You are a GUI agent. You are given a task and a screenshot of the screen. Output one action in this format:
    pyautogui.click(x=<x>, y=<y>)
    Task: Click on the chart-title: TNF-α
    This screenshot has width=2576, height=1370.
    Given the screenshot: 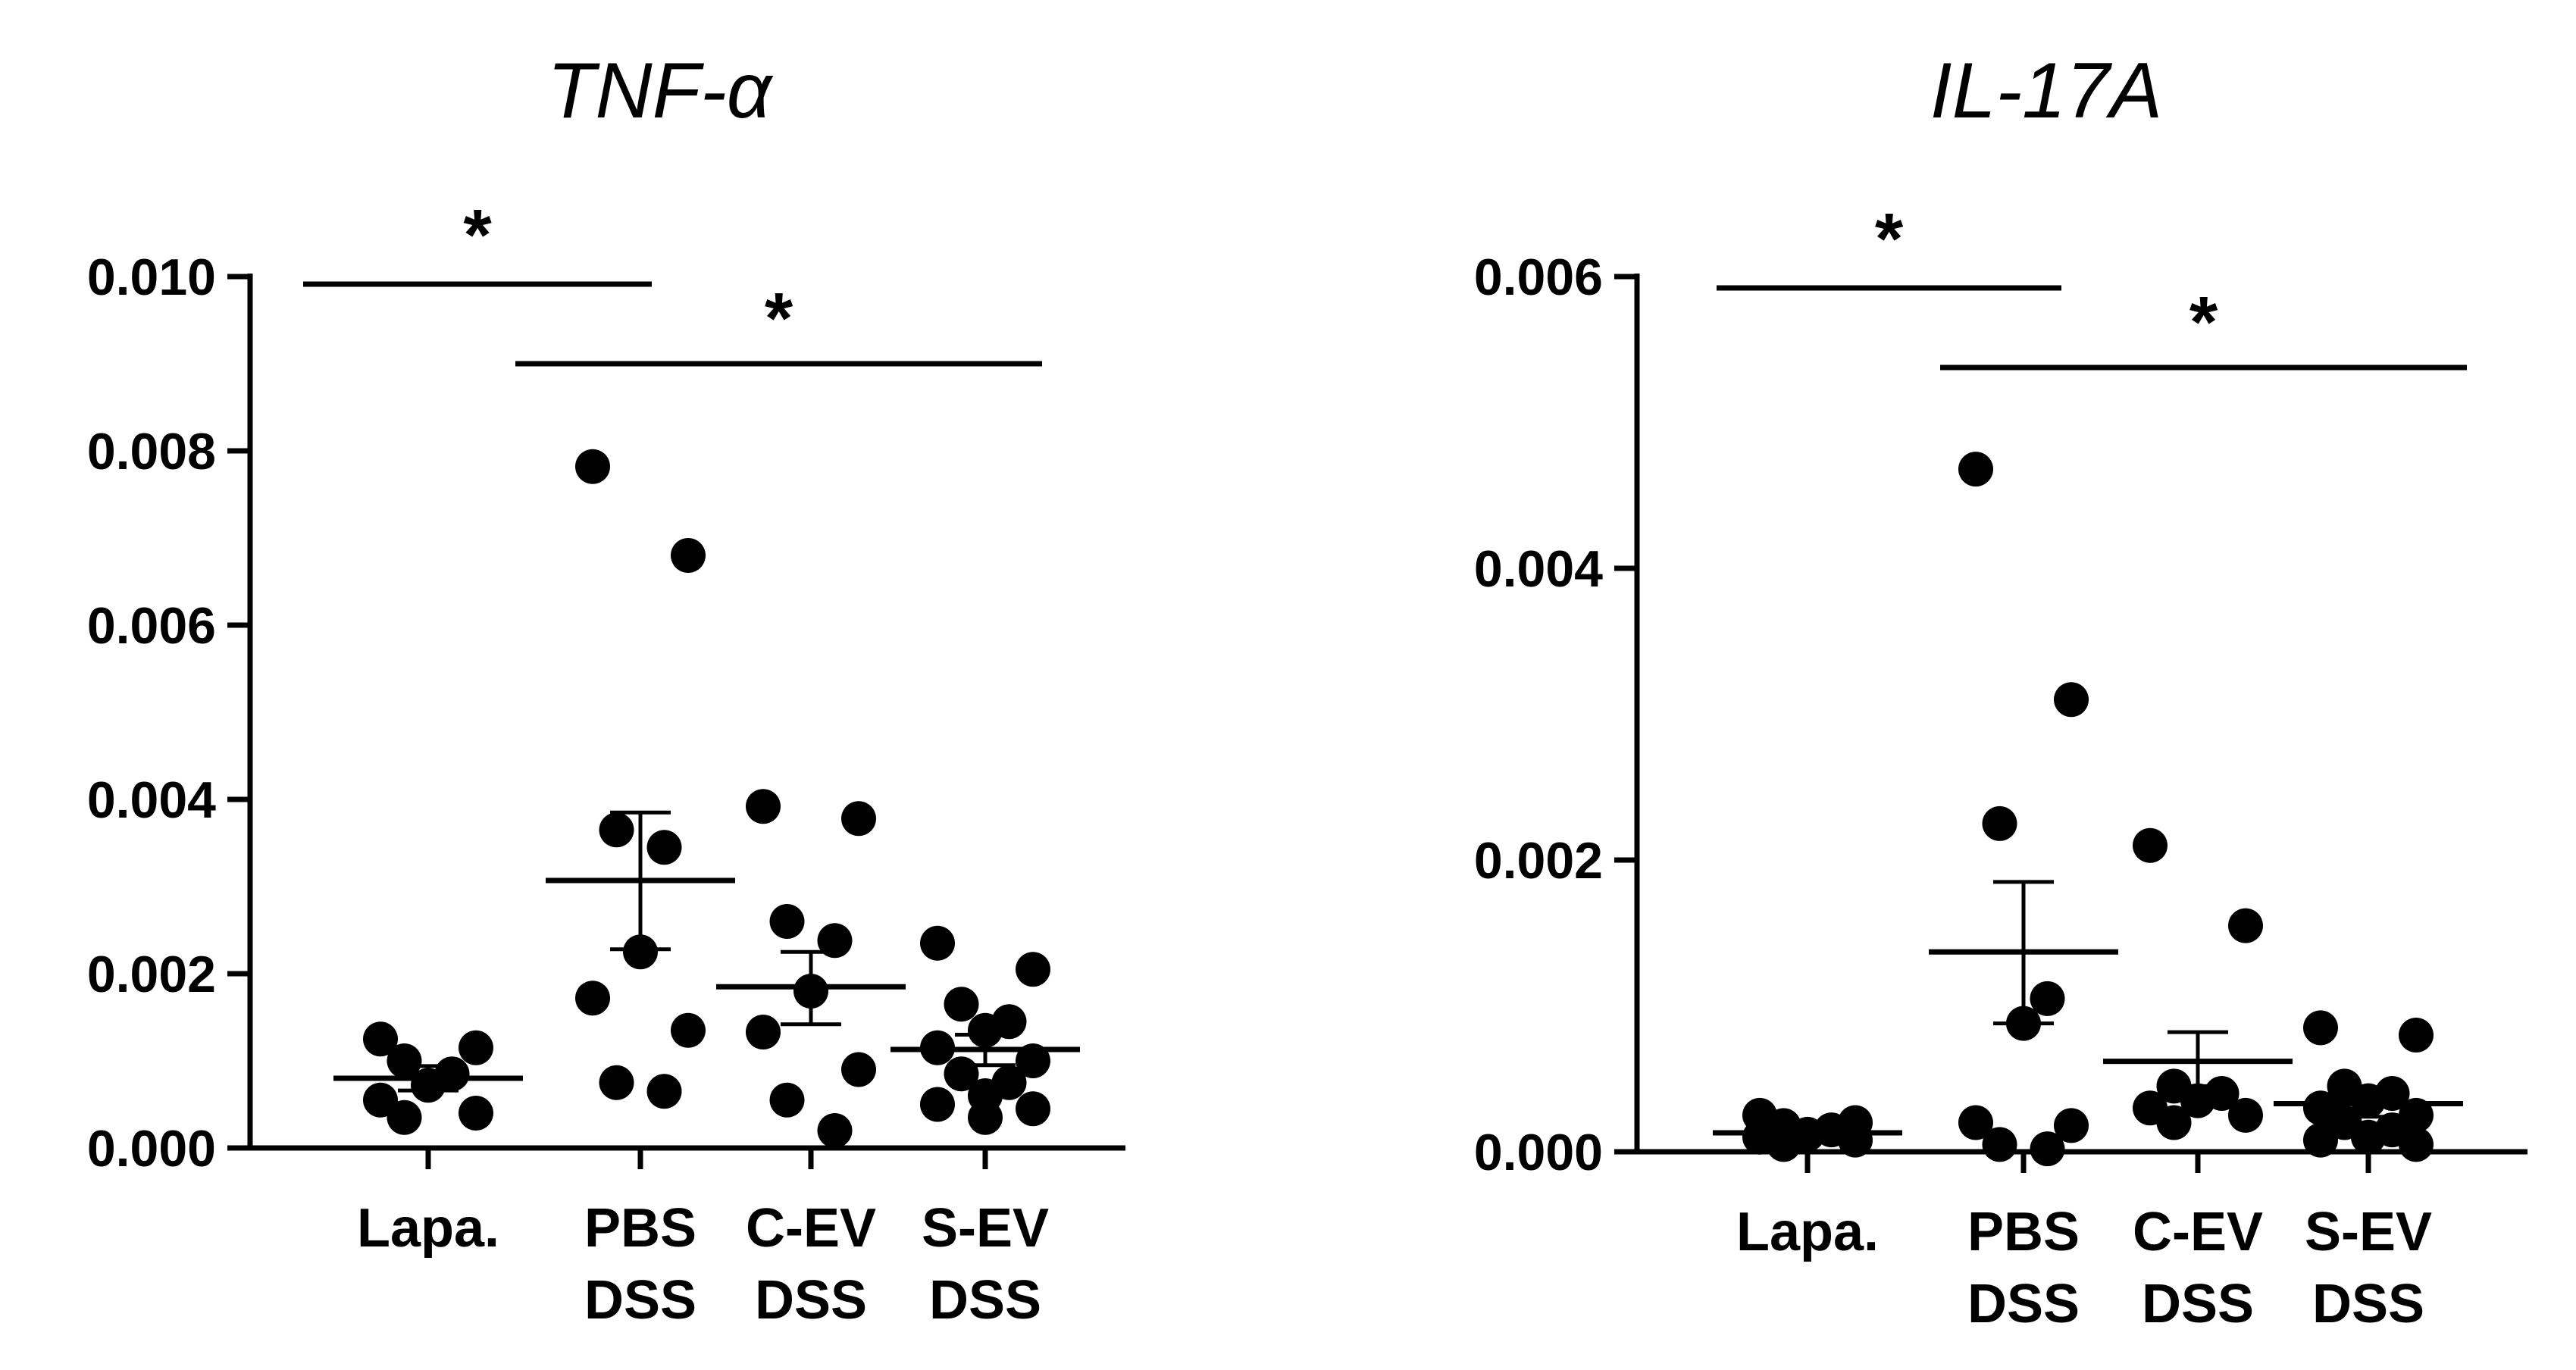 What is the action you would take?
    pyautogui.click(x=661, y=91)
    